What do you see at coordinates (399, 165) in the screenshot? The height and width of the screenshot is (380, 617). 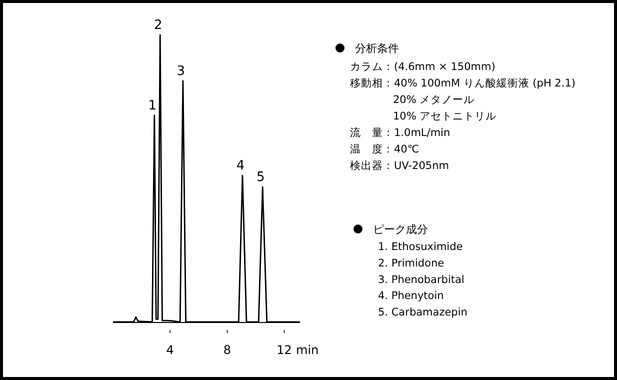 I see `text: 検出器：UV-205nm` at bounding box center [399, 165].